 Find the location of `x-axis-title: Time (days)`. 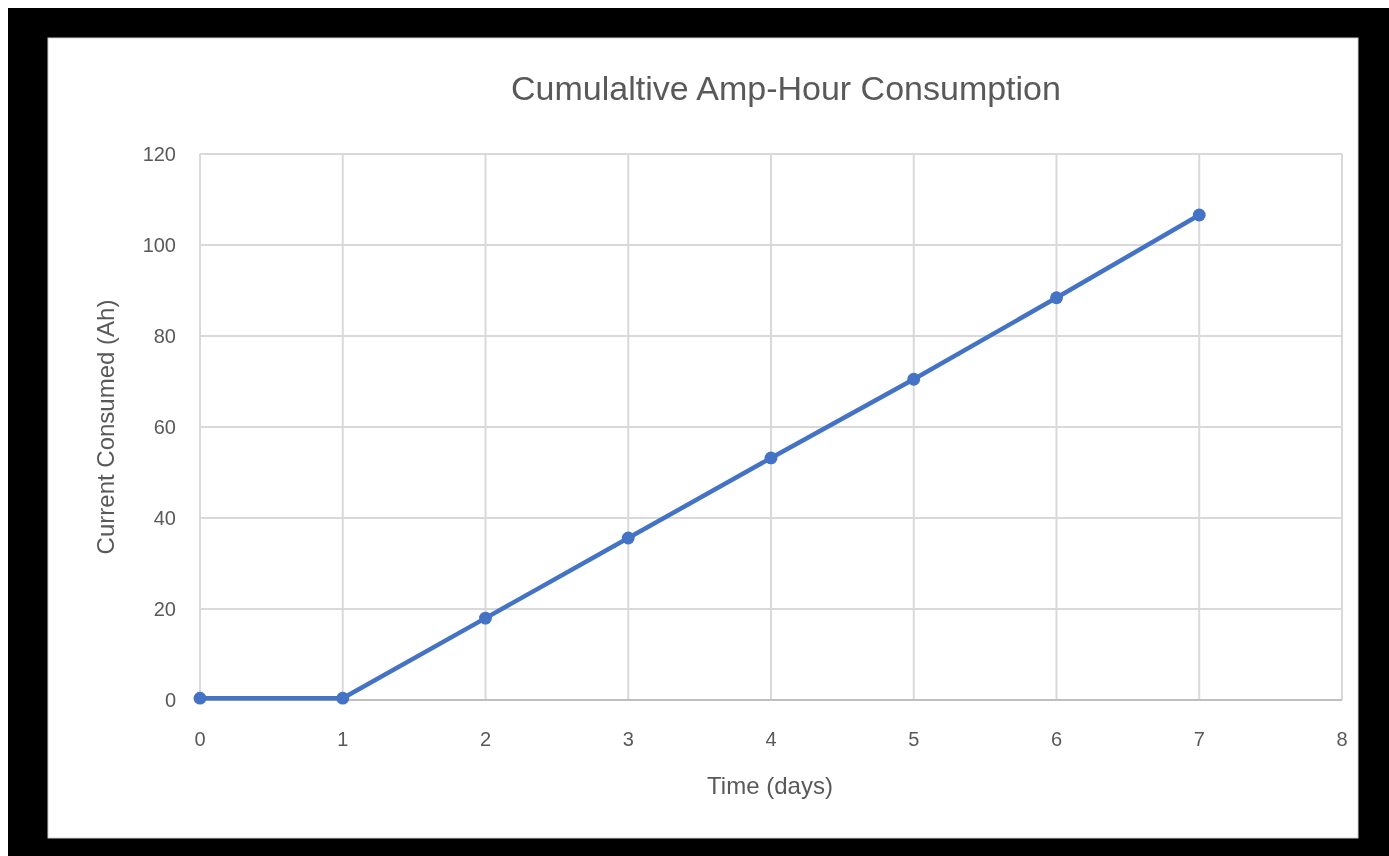

x-axis-title: Time (days) is located at coordinates (770, 785).